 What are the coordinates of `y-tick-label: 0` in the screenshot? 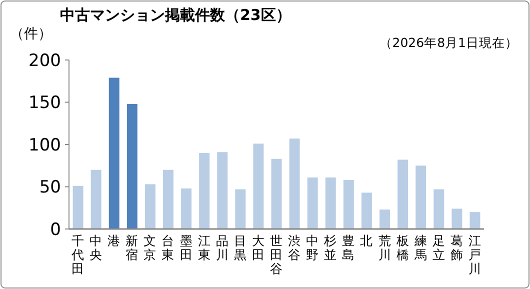 It's located at (55, 230).